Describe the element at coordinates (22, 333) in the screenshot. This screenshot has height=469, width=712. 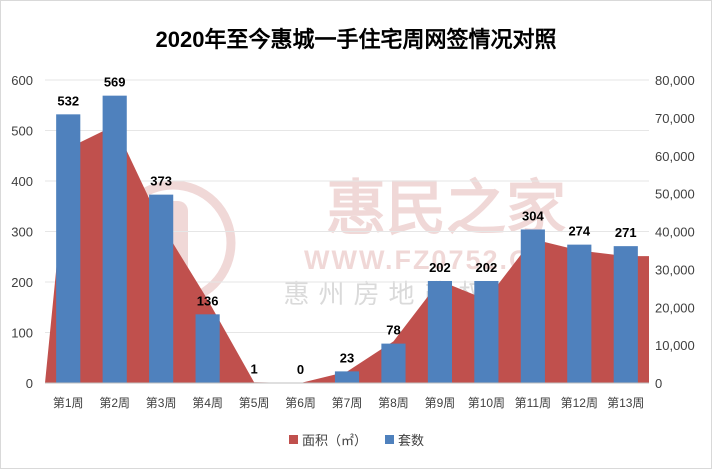
I see `y-left-tick-label: 100` at that location.